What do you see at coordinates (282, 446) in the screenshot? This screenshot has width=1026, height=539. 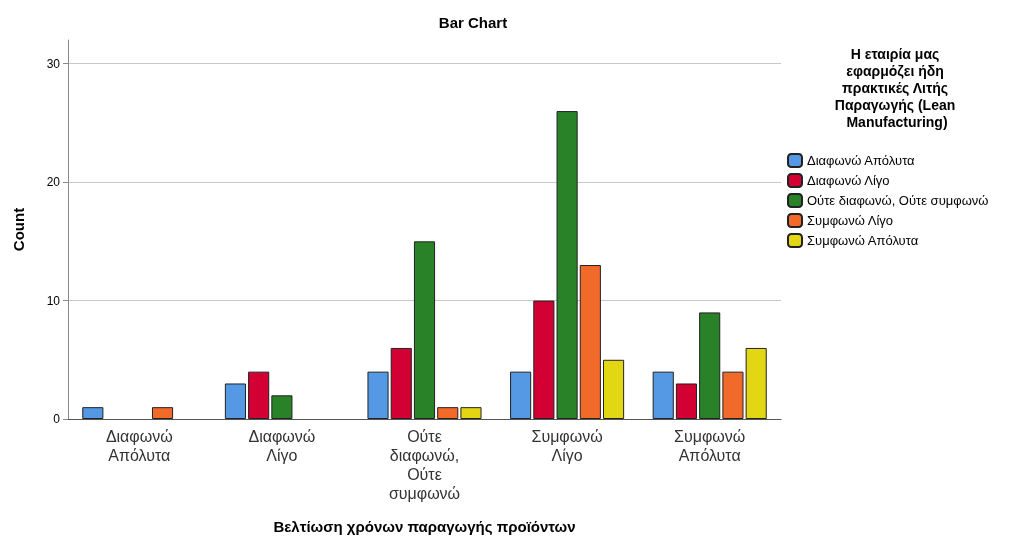 I see `x-tick-label: Διαφωνώ Λίγο` at bounding box center [282, 446].